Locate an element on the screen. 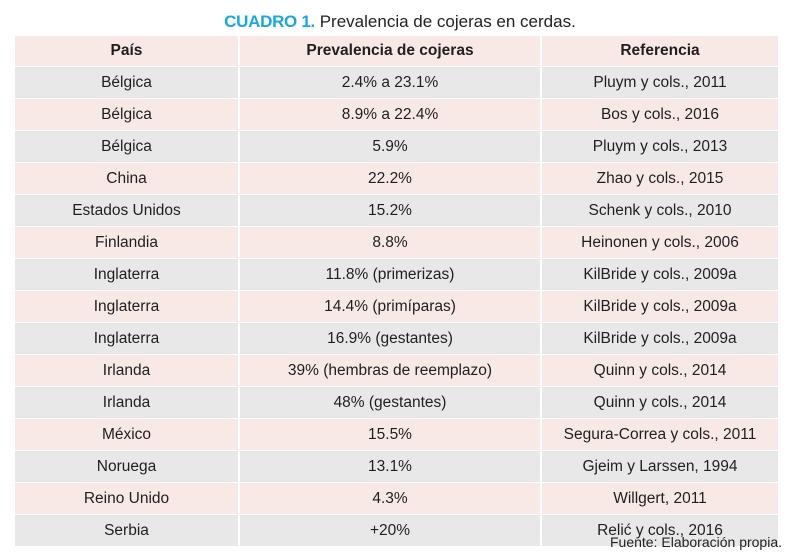 The image size is (800, 556). cell-country: Finlandia is located at coordinates (127, 242).